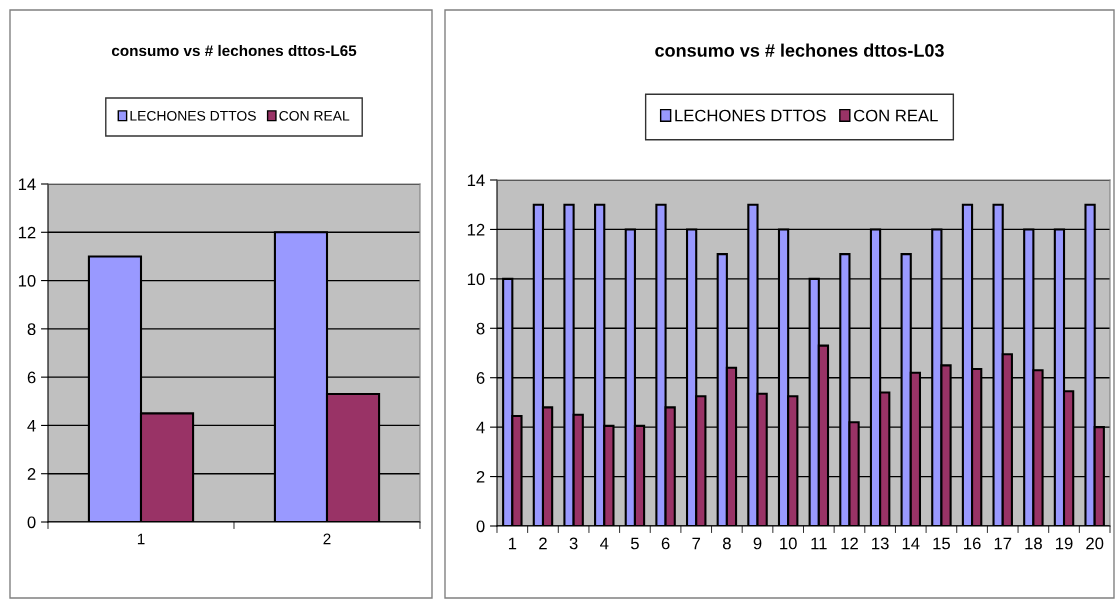 The image size is (1116, 601). Describe the element at coordinates (234, 50) in the screenshot. I see `chart-title: consumo vs # lechones dttos-L65` at that location.